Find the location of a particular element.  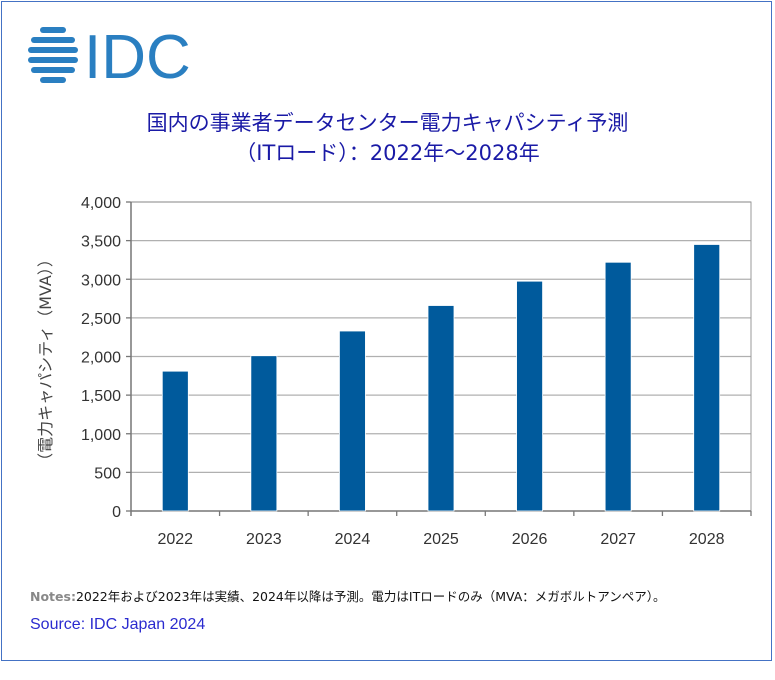

source: Source: IDC Japan 2024 is located at coordinates (118, 624).